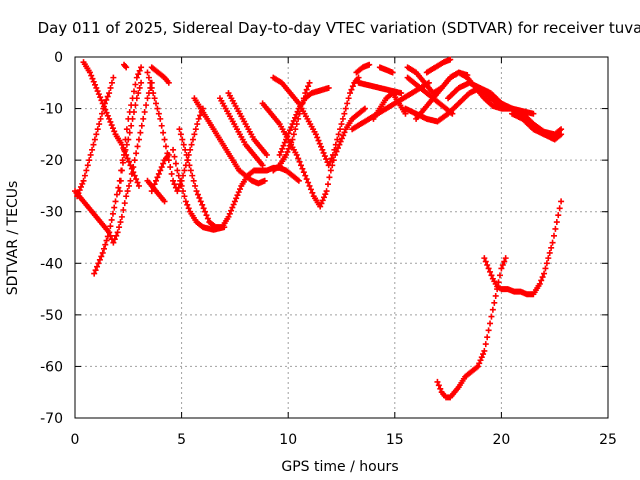 This screenshot has height=480, width=640. I want to click on series-arc33, so click(523, 248).